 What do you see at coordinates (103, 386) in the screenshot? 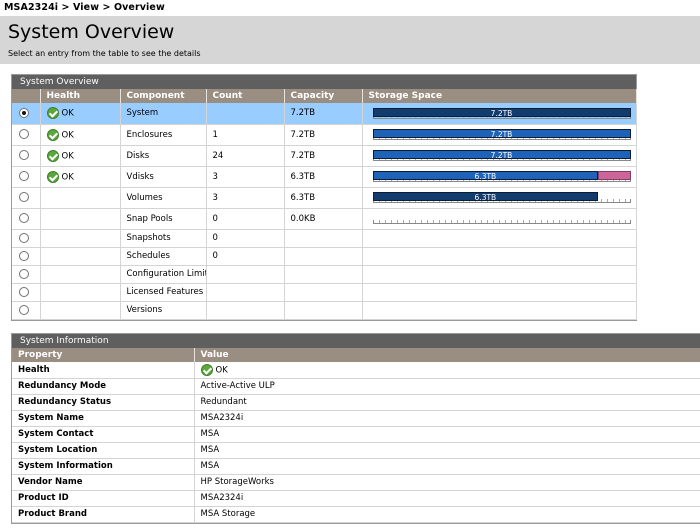
I see `property-cell: Redundancy Mode` at bounding box center [103, 386].